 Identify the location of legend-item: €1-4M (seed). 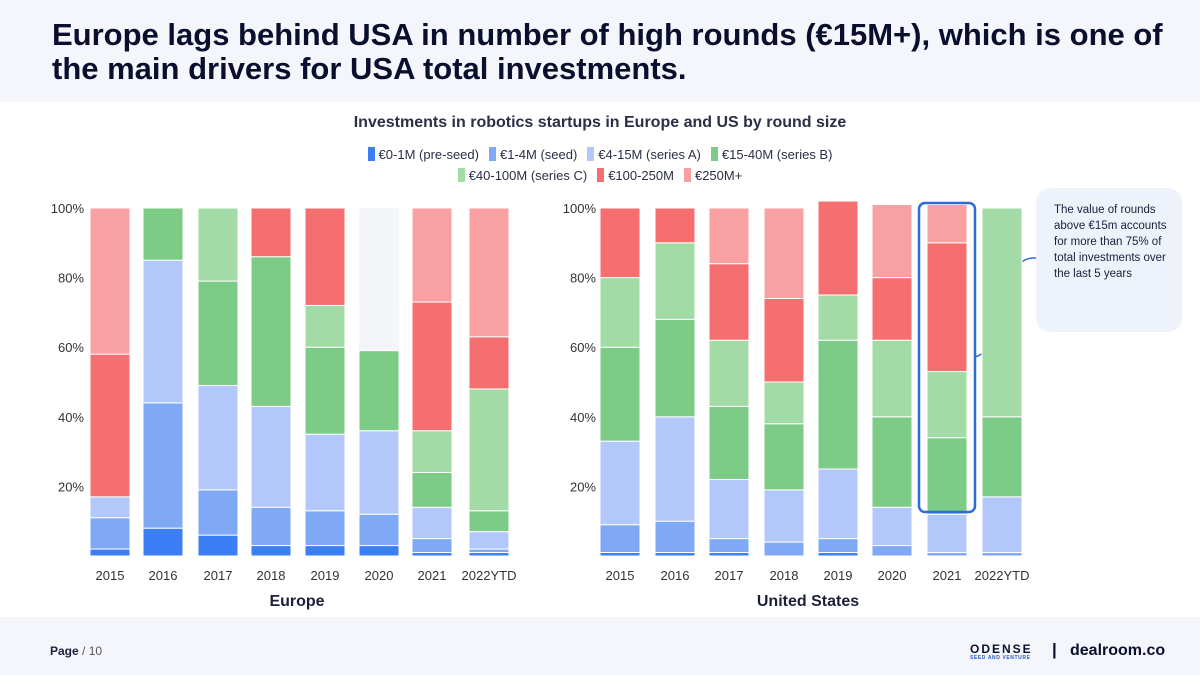
(533, 154).